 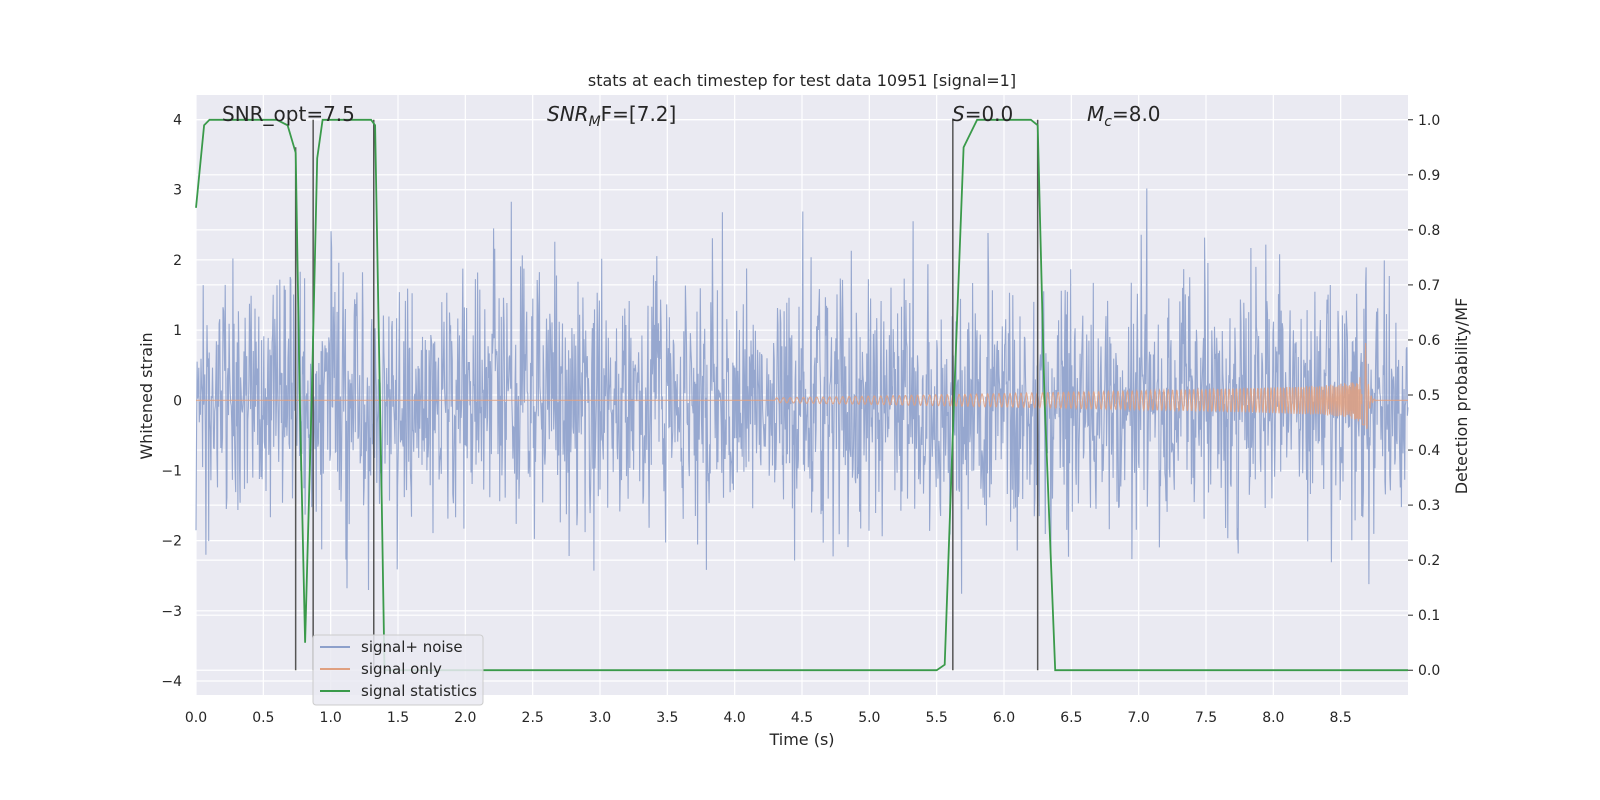 I want to click on y-right-tick-label: 0.7, so click(x=1429, y=286).